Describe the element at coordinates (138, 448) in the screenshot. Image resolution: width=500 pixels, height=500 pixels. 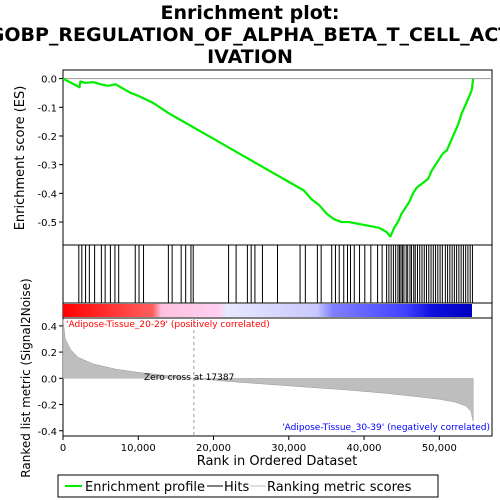
I see `x-tick-label: 10,000` at that location.